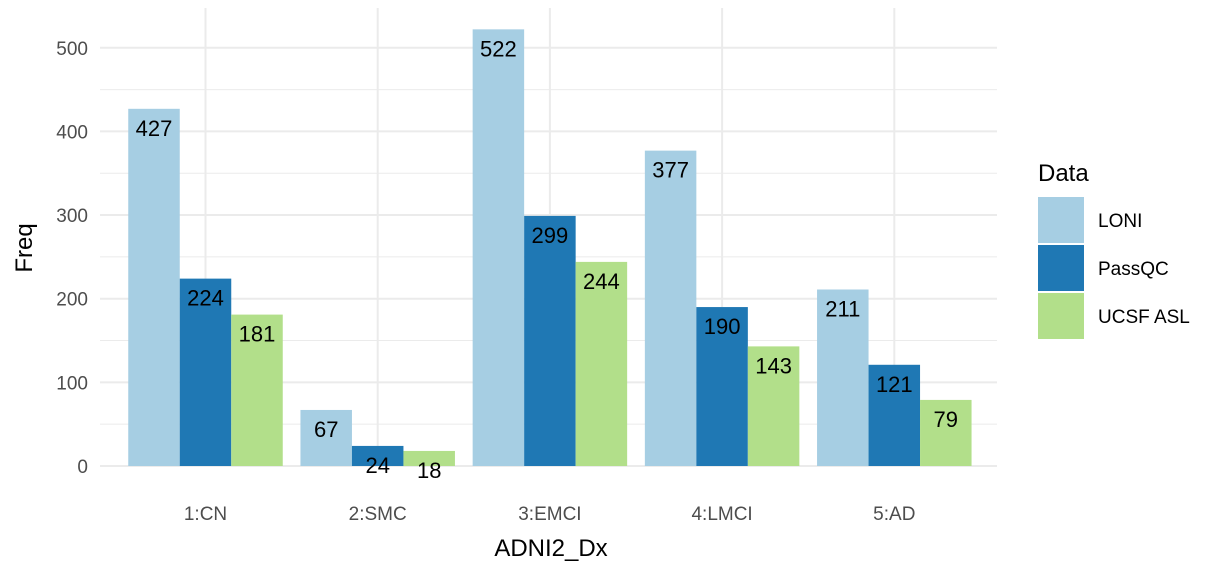  What do you see at coordinates (773, 365) in the screenshot?
I see `bar-value-label: 143` at bounding box center [773, 365].